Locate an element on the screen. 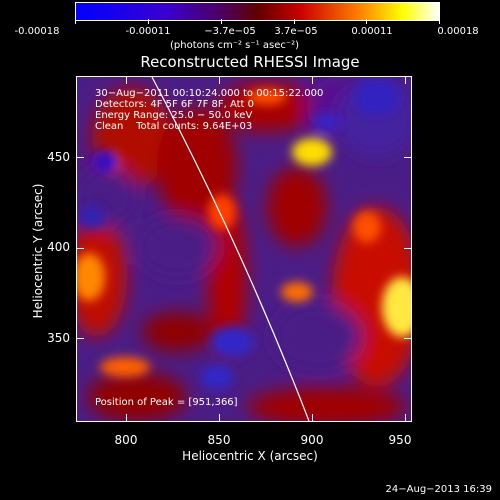 This screenshot has height=500, width=500. plot-title: Reconstructed RHESSI Image is located at coordinates (250, 62).